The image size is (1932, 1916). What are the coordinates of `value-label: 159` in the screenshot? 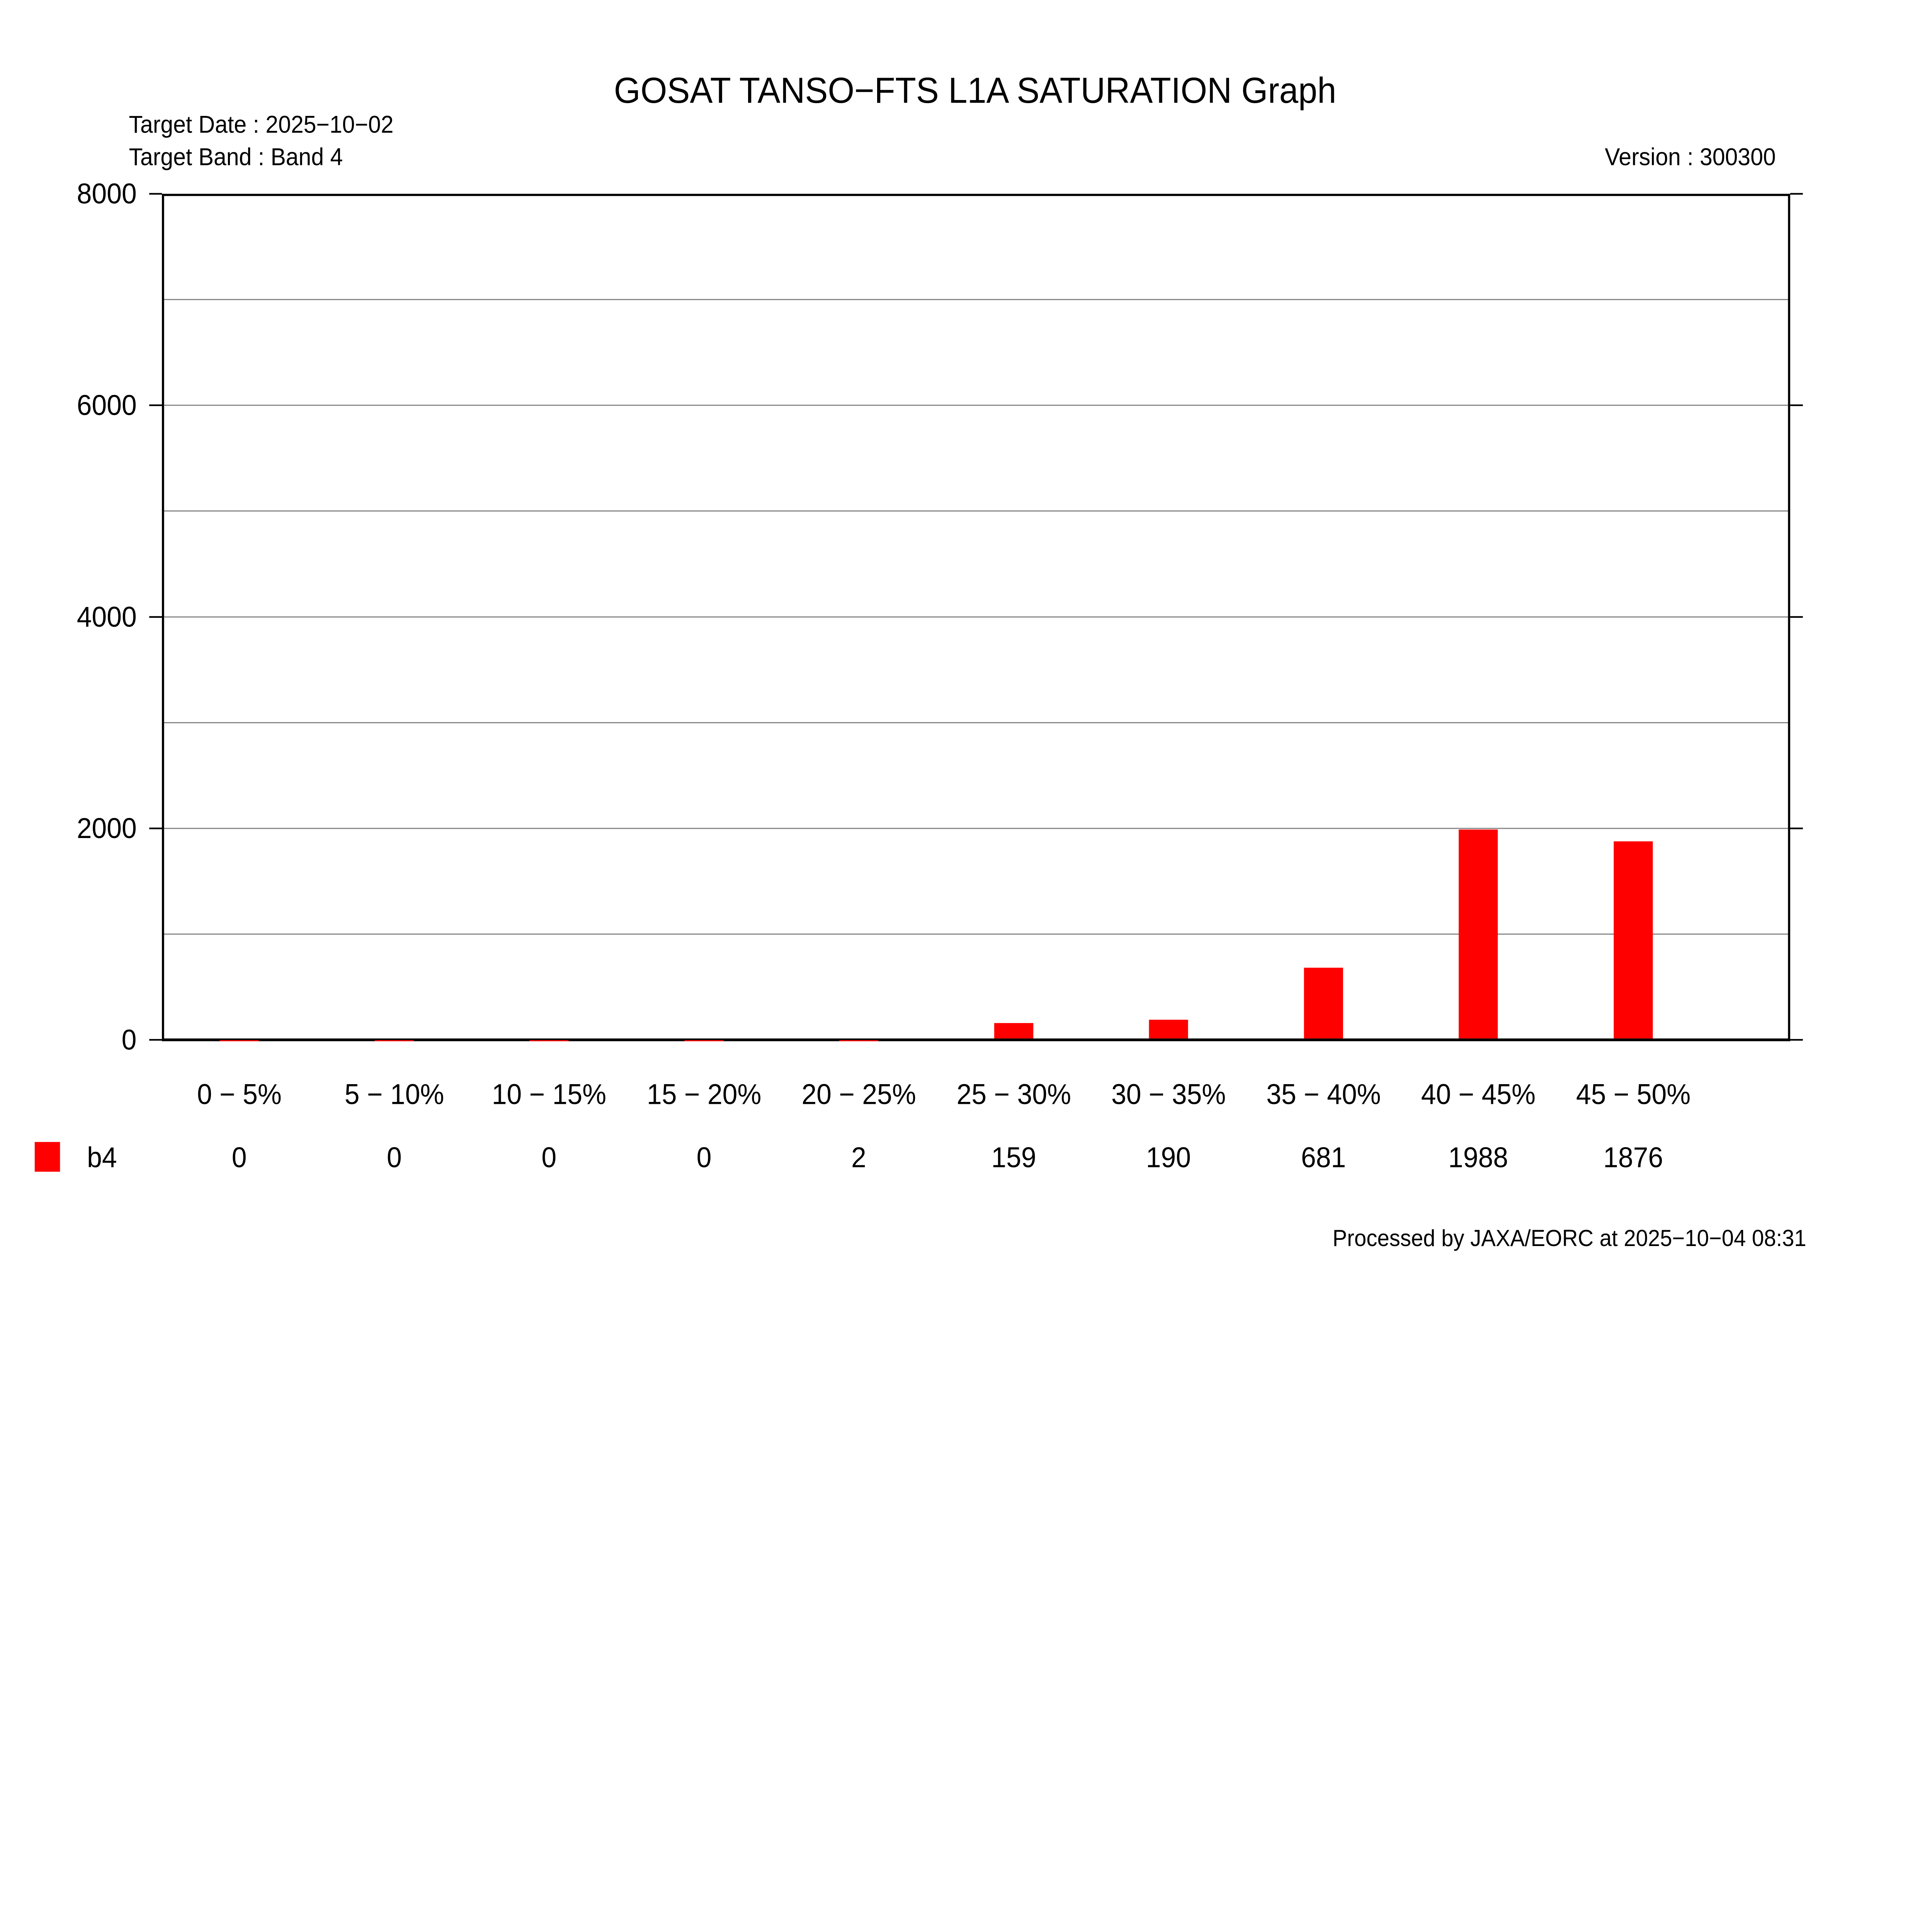 It's located at (1013, 1157).